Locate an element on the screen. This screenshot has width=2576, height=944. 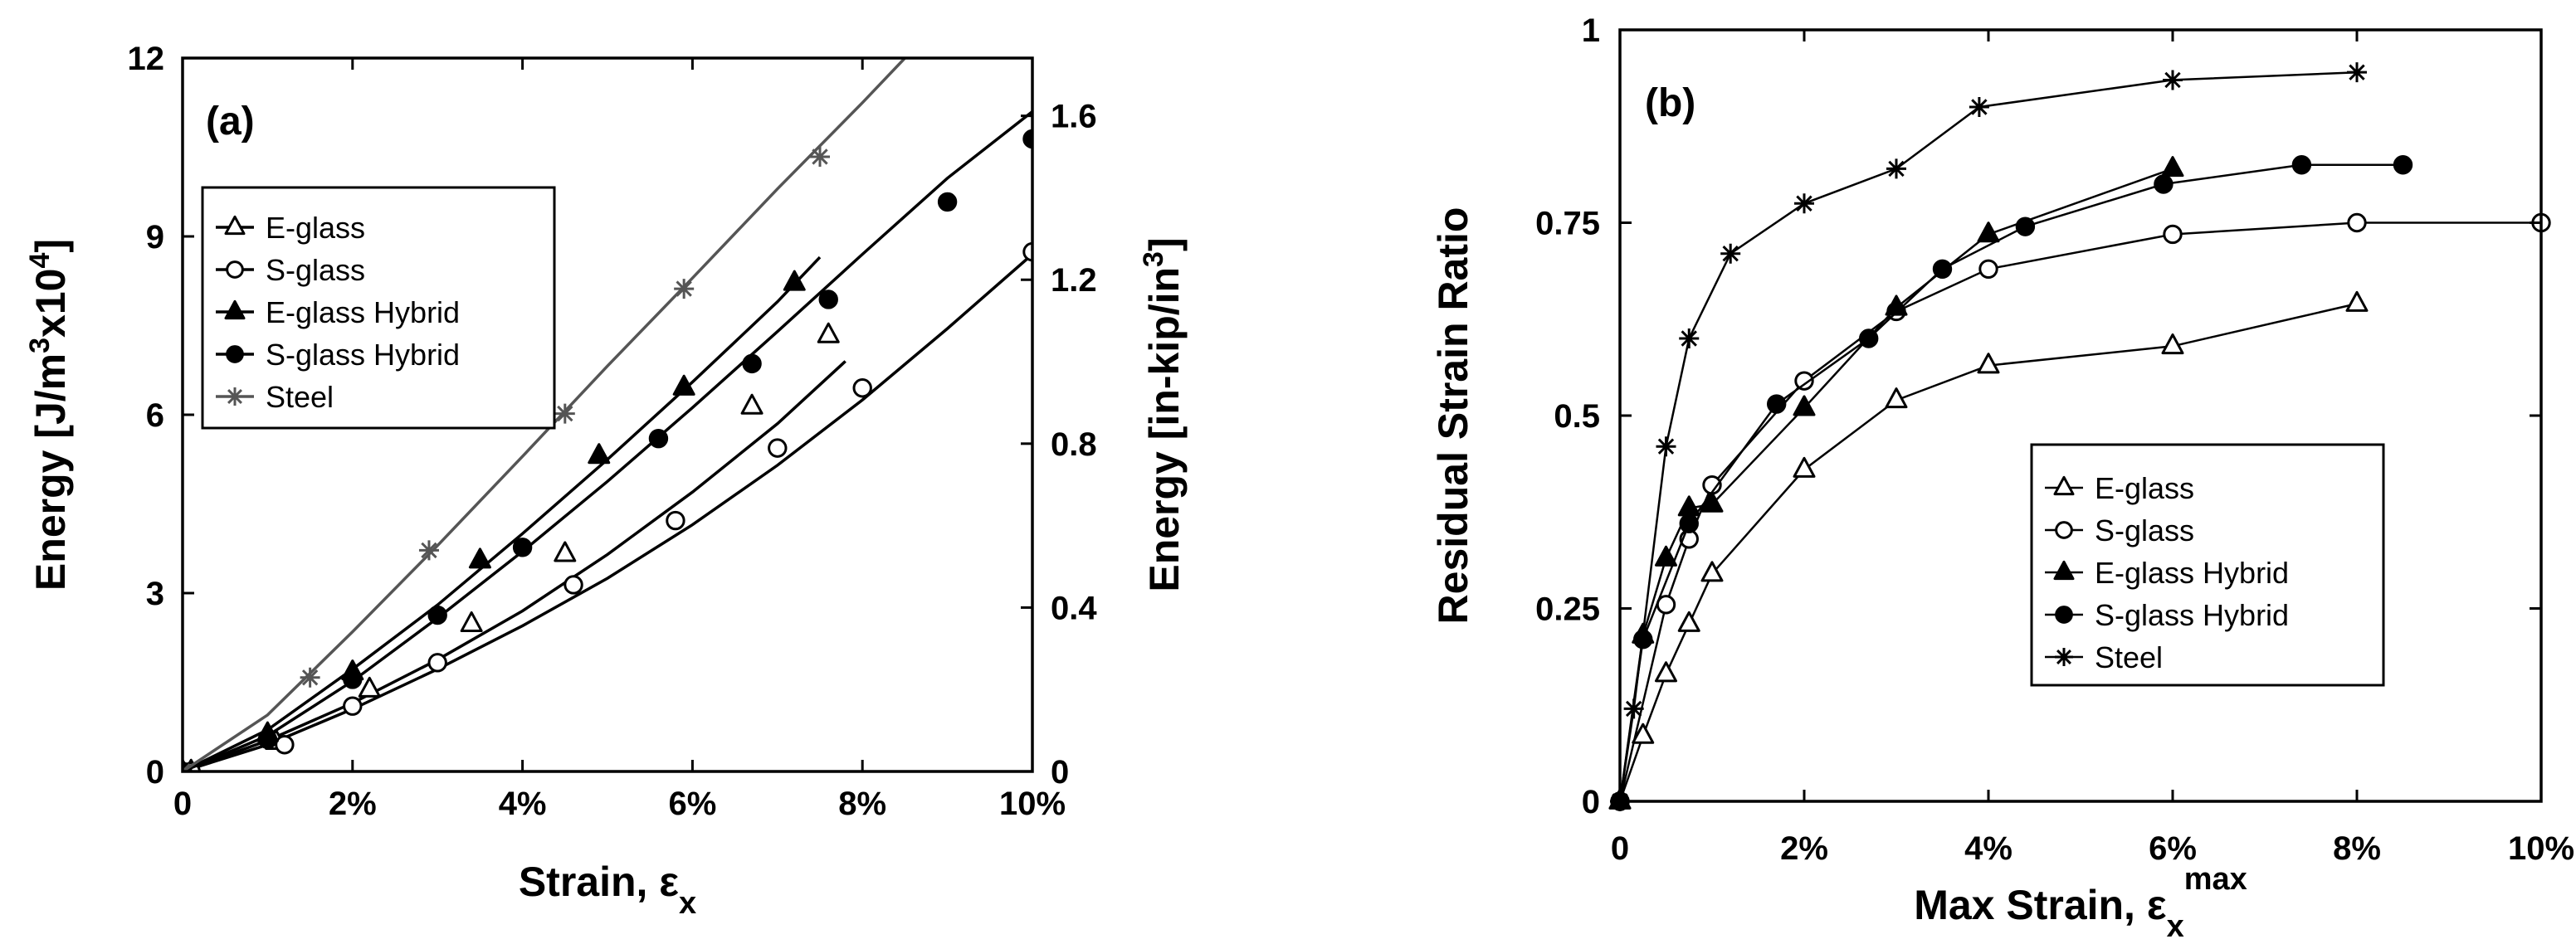
legend-box-a is located at coordinates (379, 308).